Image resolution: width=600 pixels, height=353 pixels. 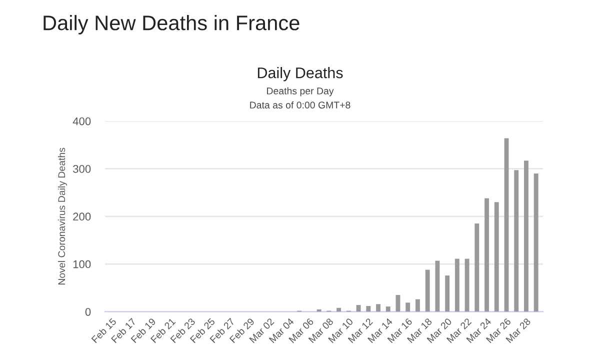 What do you see at coordinates (82, 169) in the screenshot?
I see `y-tick-label: 300` at bounding box center [82, 169].